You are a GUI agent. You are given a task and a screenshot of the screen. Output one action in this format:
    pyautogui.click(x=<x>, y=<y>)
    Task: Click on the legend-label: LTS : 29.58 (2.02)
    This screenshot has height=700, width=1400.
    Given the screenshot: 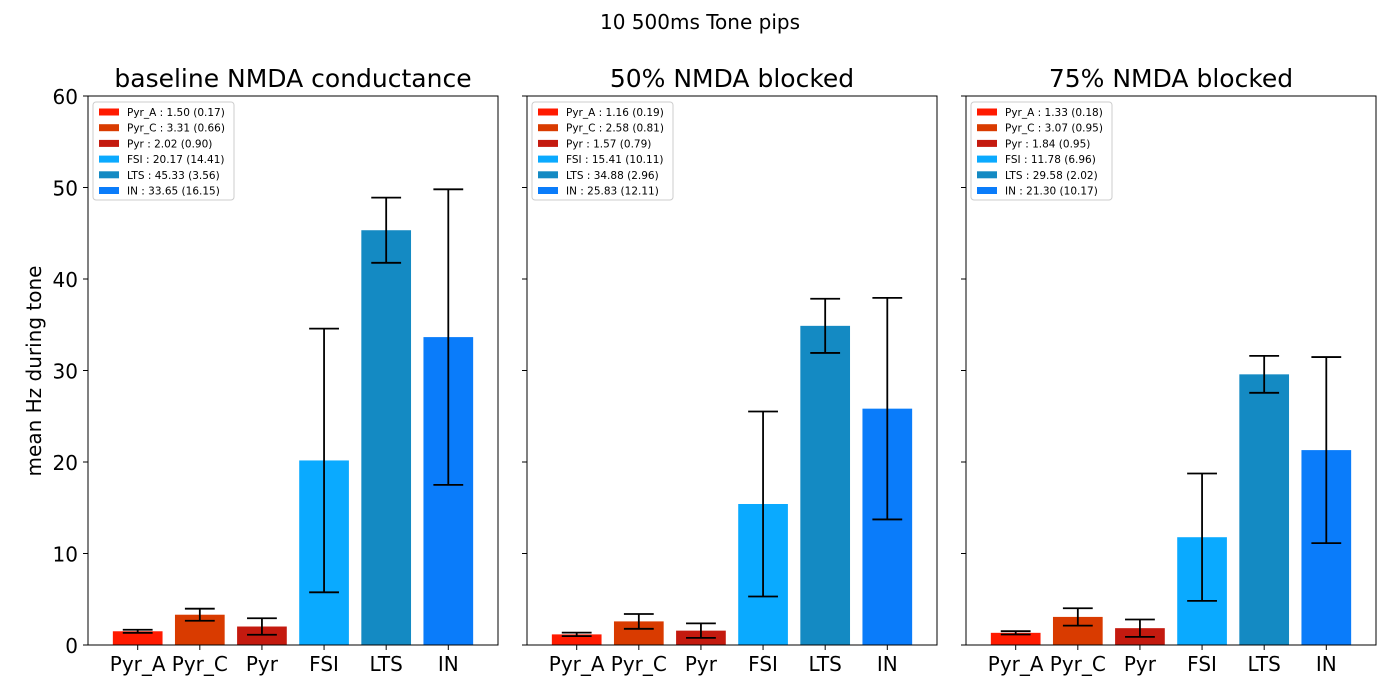 What is the action you would take?
    pyautogui.click(x=1051, y=176)
    